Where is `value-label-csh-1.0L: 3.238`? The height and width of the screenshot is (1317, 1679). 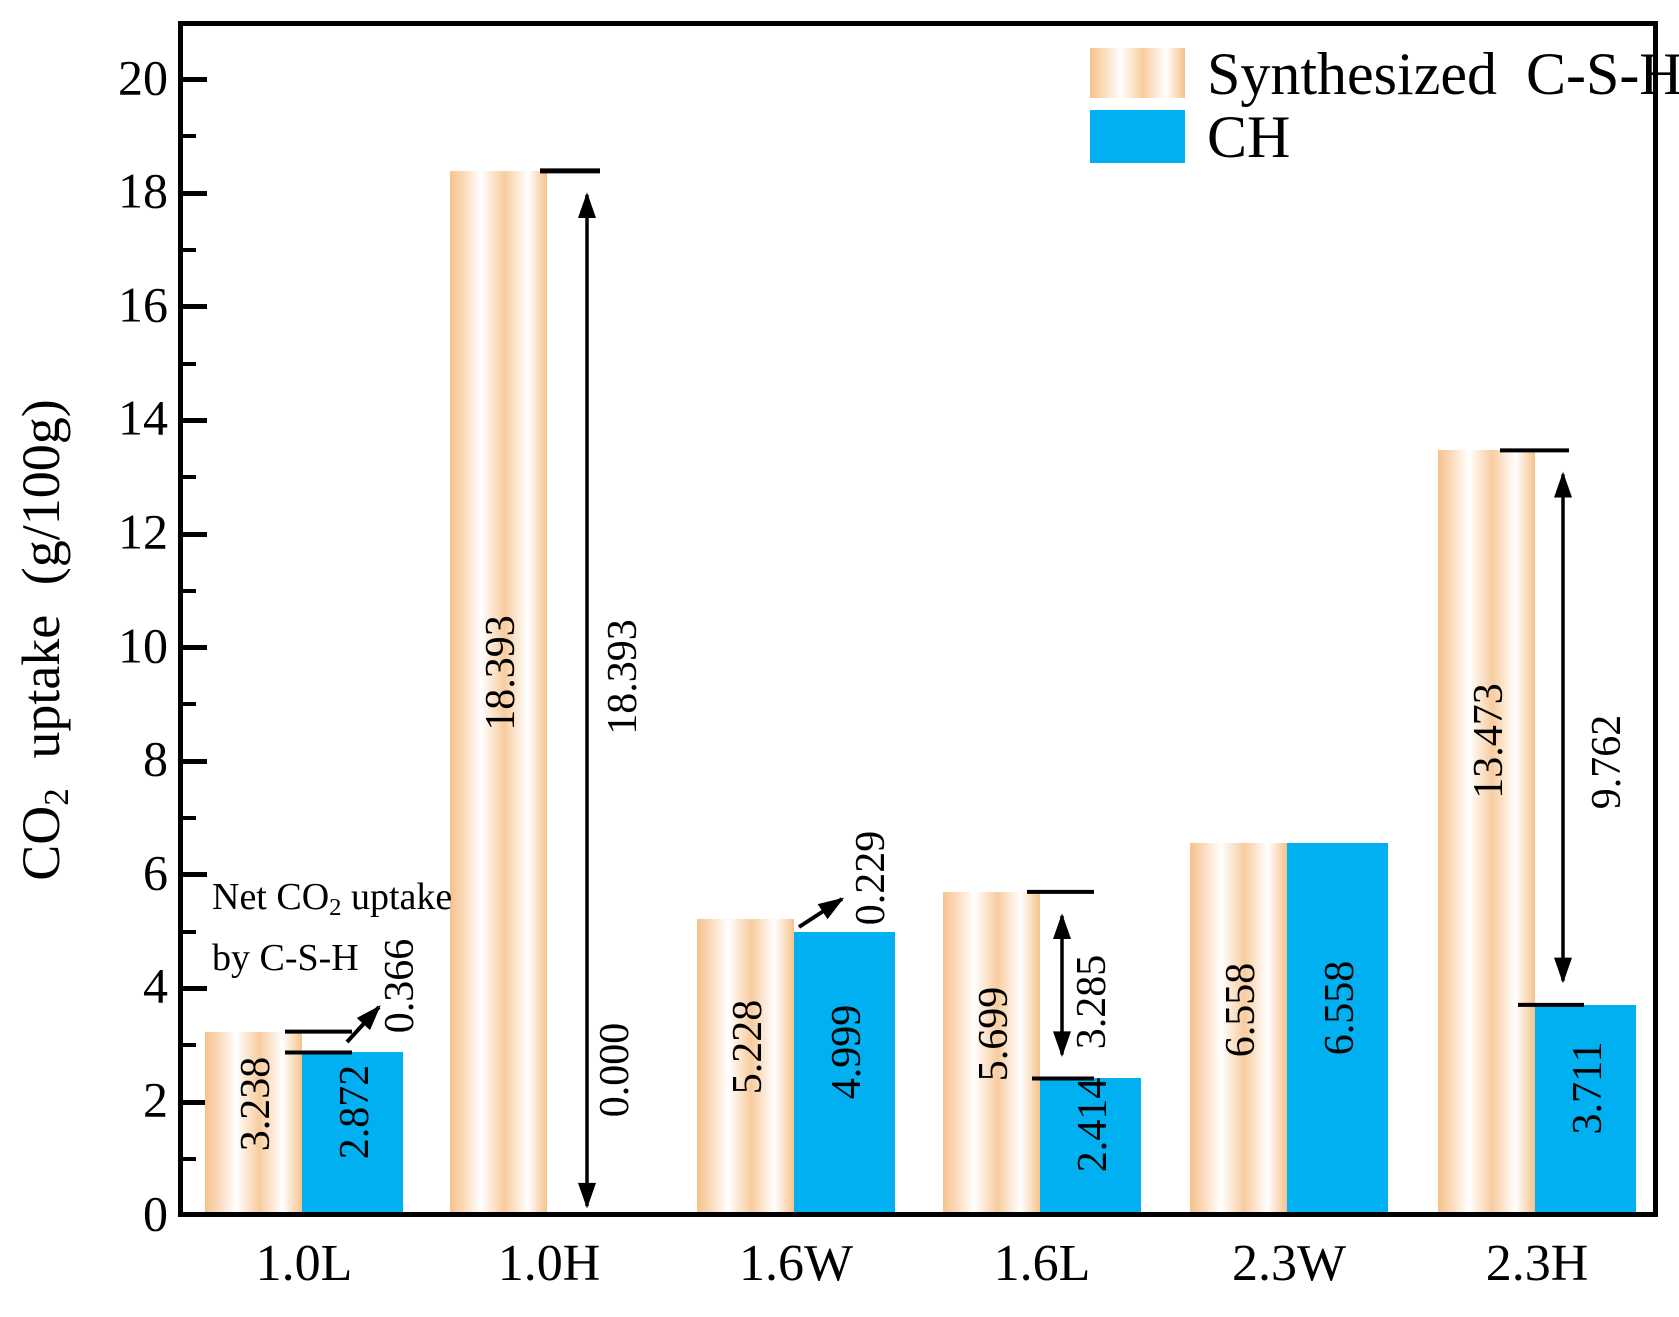 value-label-csh-1.0L: 3.238 is located at coordinates (255, 1104).